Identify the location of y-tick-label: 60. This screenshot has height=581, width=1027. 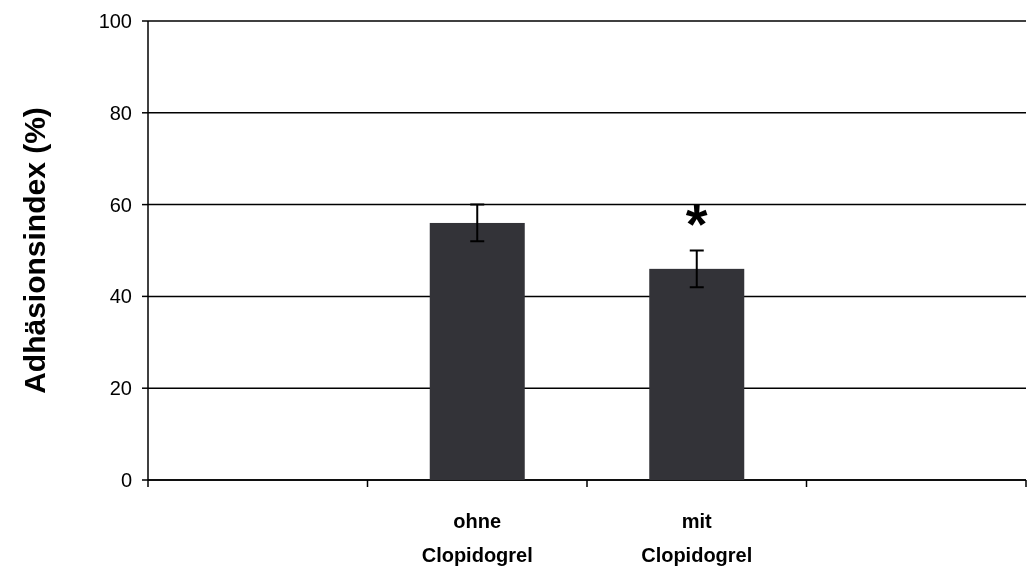
(120, 204).